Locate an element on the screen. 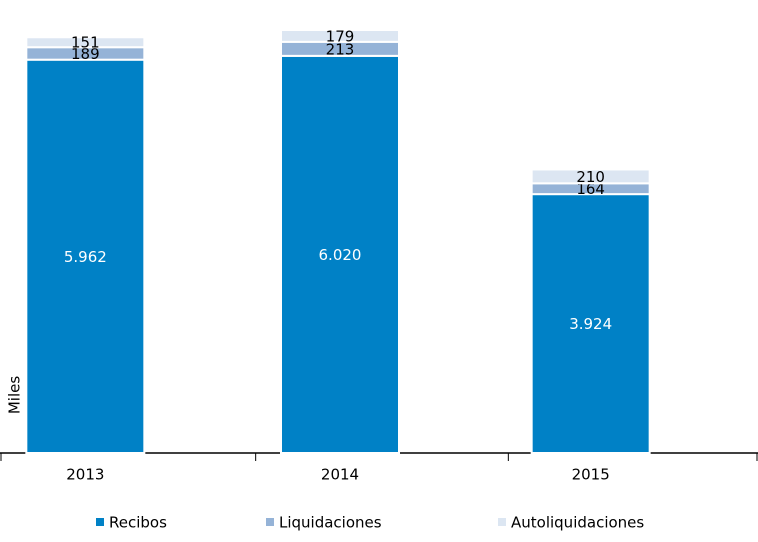  data-label: 179 is located at coordinates (340, 36).